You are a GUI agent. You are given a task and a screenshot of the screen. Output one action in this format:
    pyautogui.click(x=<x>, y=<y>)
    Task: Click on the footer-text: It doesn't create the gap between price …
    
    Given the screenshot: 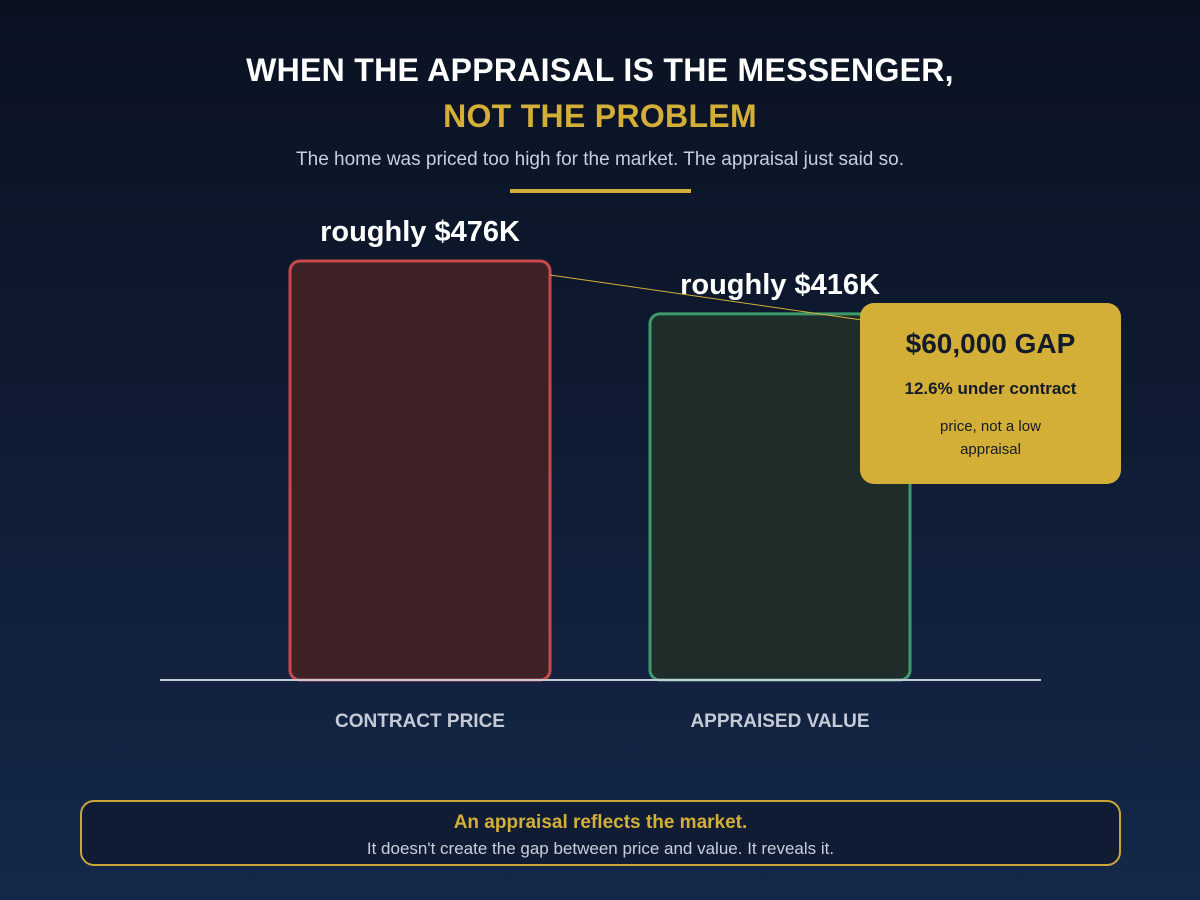 What is the action you would take?
    pyautogui.click(x=600, y=848)
    